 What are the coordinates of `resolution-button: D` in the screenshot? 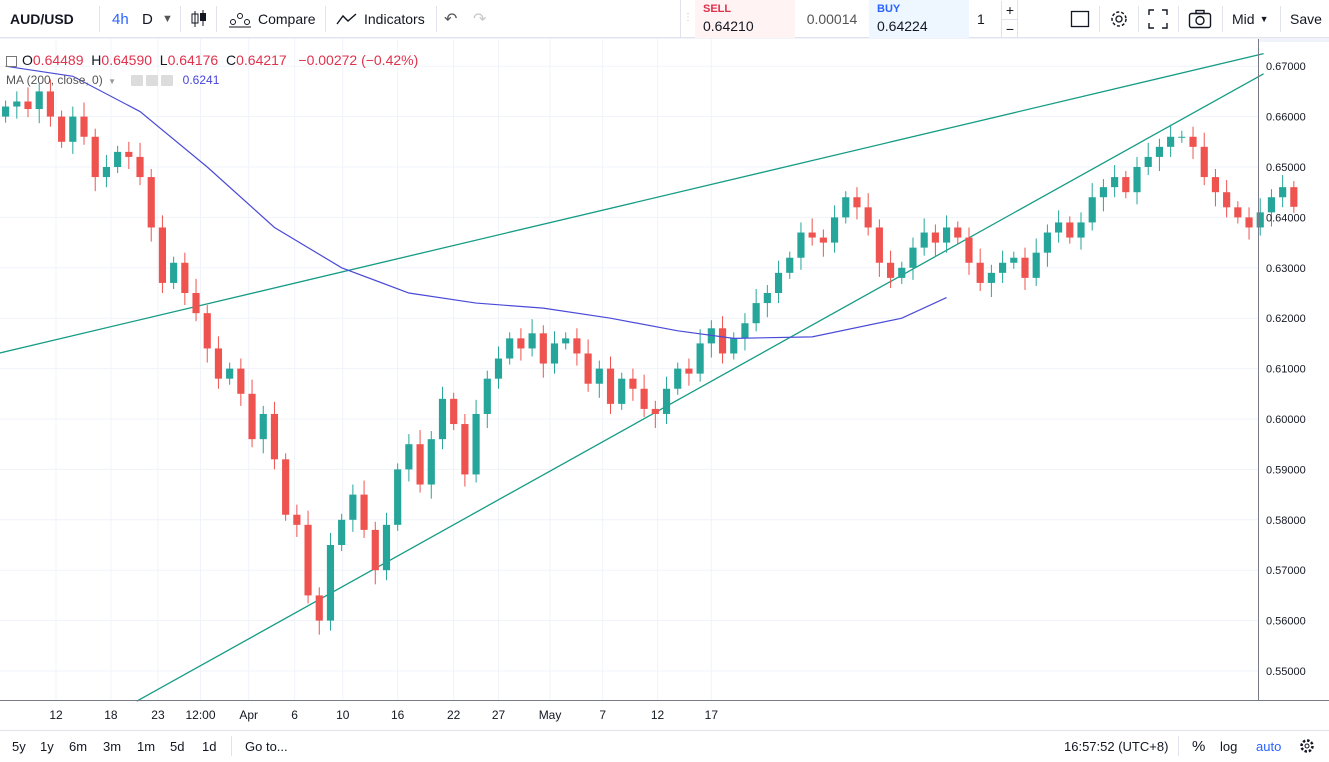 It's located at (147, 19).